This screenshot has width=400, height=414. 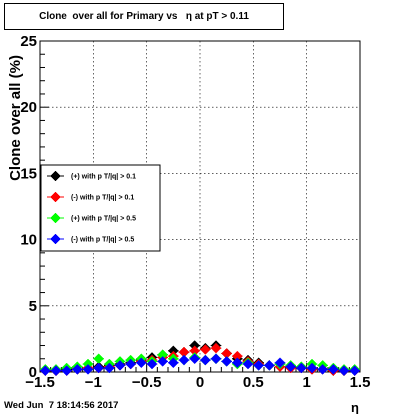 I want to click on x-tick-labels: −1.5 −1 −0.5 0 0.5 1 1.5, so click(x=197, y=382).